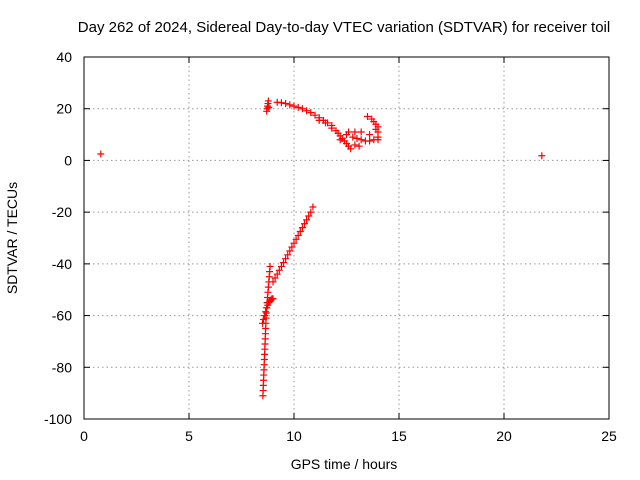  I want to click on x-tick-label: 15, so click(399, 436).